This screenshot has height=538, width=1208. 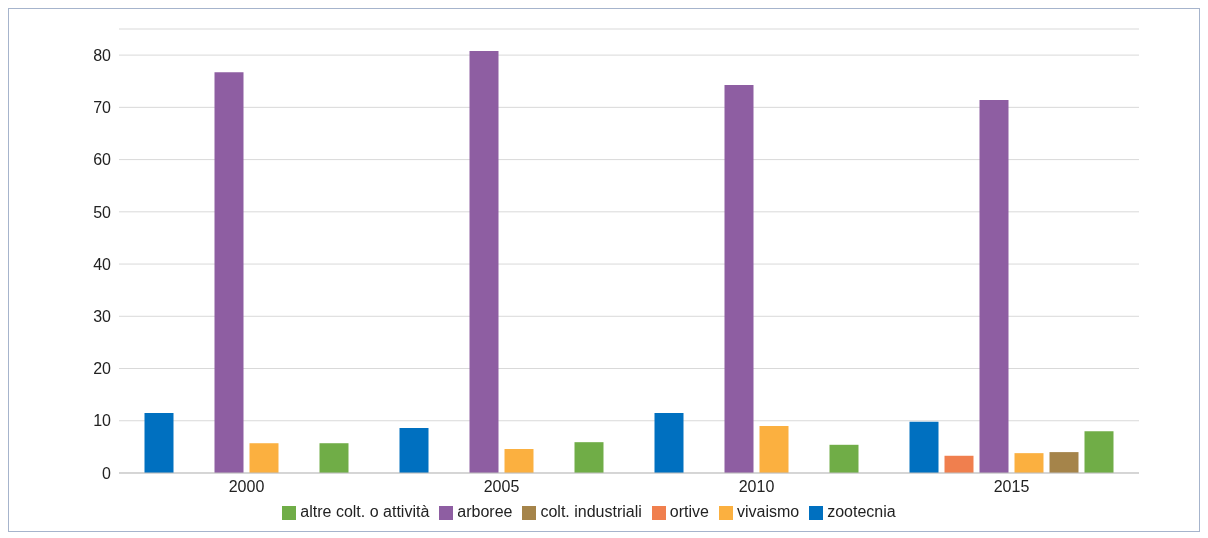 I want to click on legend-label: arboree, so click(x=485, y=511).